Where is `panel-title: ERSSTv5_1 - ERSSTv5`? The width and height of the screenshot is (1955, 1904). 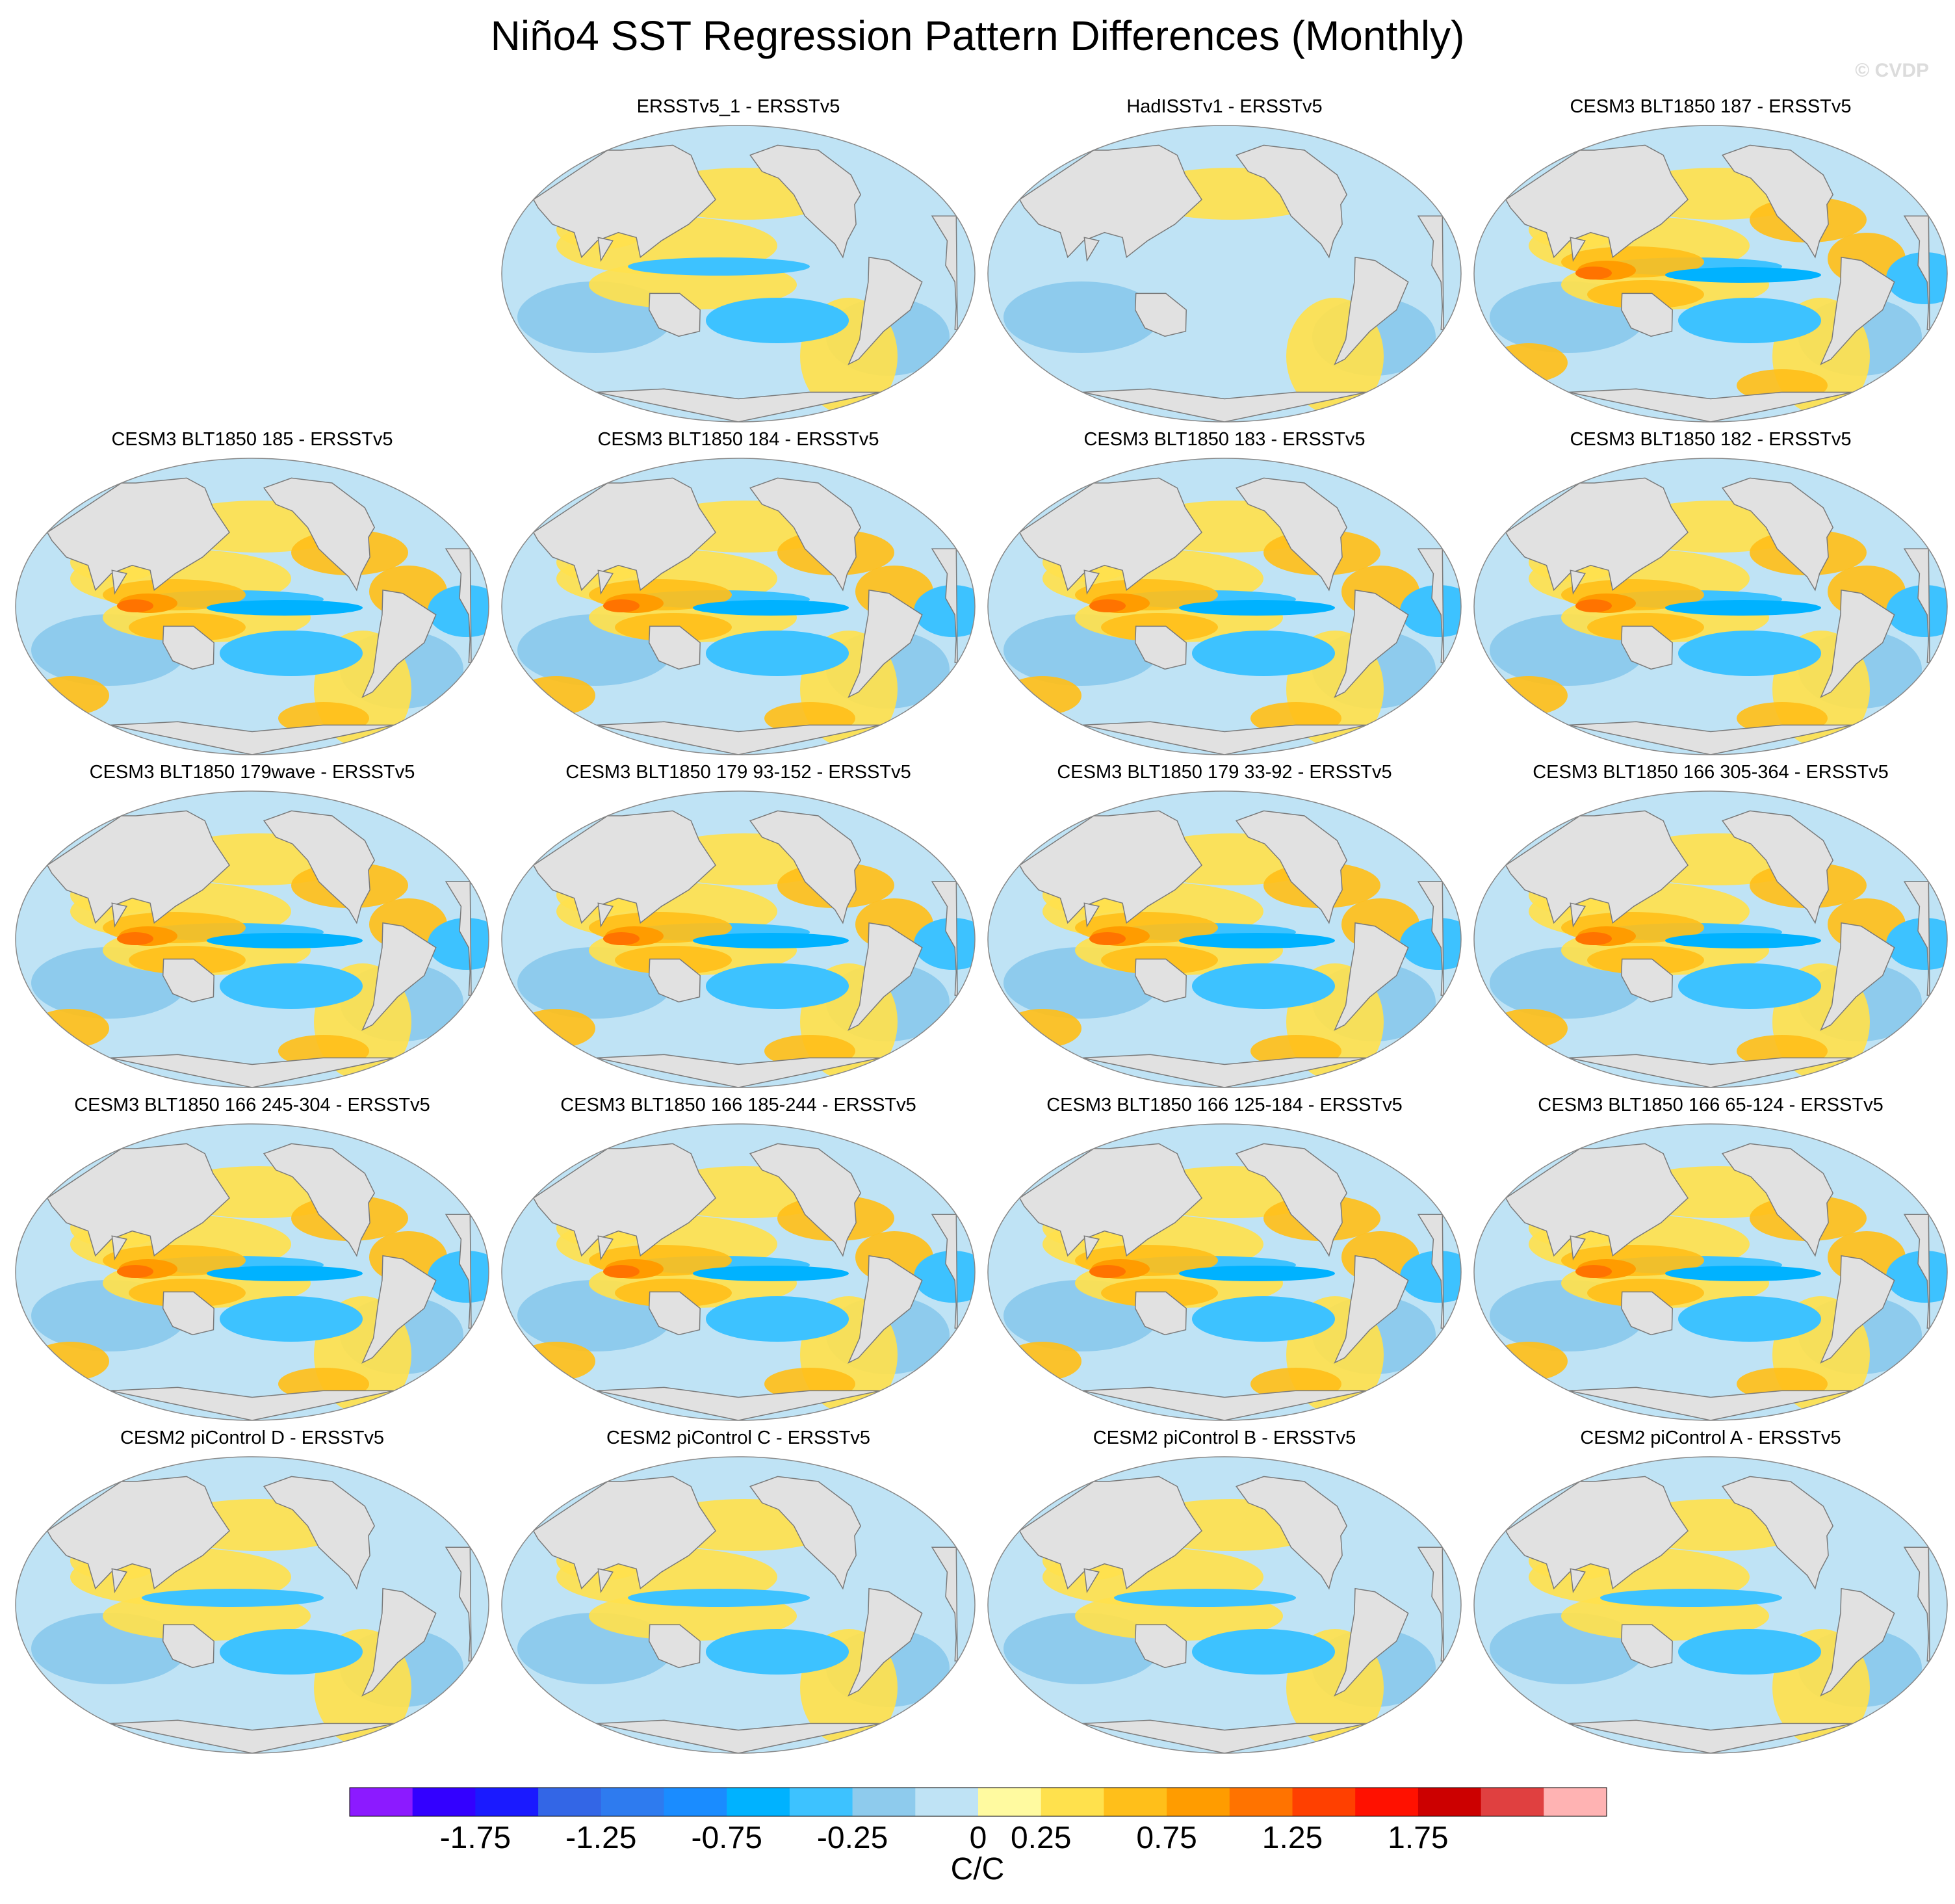 panel-title: ERSSTv5_1 - ERSSTv5 is located at coordinates (738, 106).